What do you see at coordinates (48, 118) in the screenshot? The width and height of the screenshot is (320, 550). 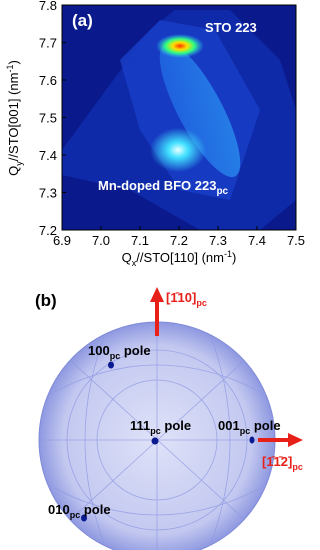 I see `y-tick-label: 7.5` at bounding box center [48, 118].